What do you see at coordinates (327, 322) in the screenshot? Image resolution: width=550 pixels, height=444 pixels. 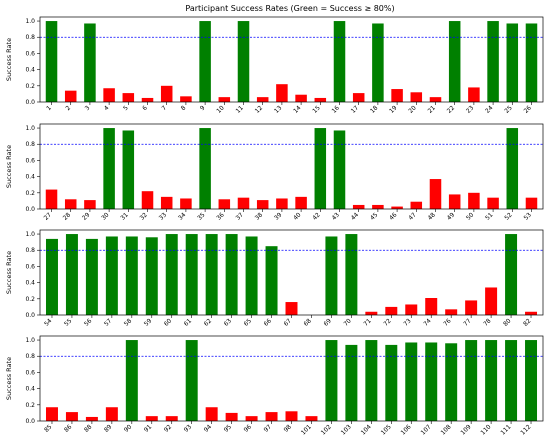 I see `x-tick-label-panel3-69: 69` at bounding box center [327, 322].